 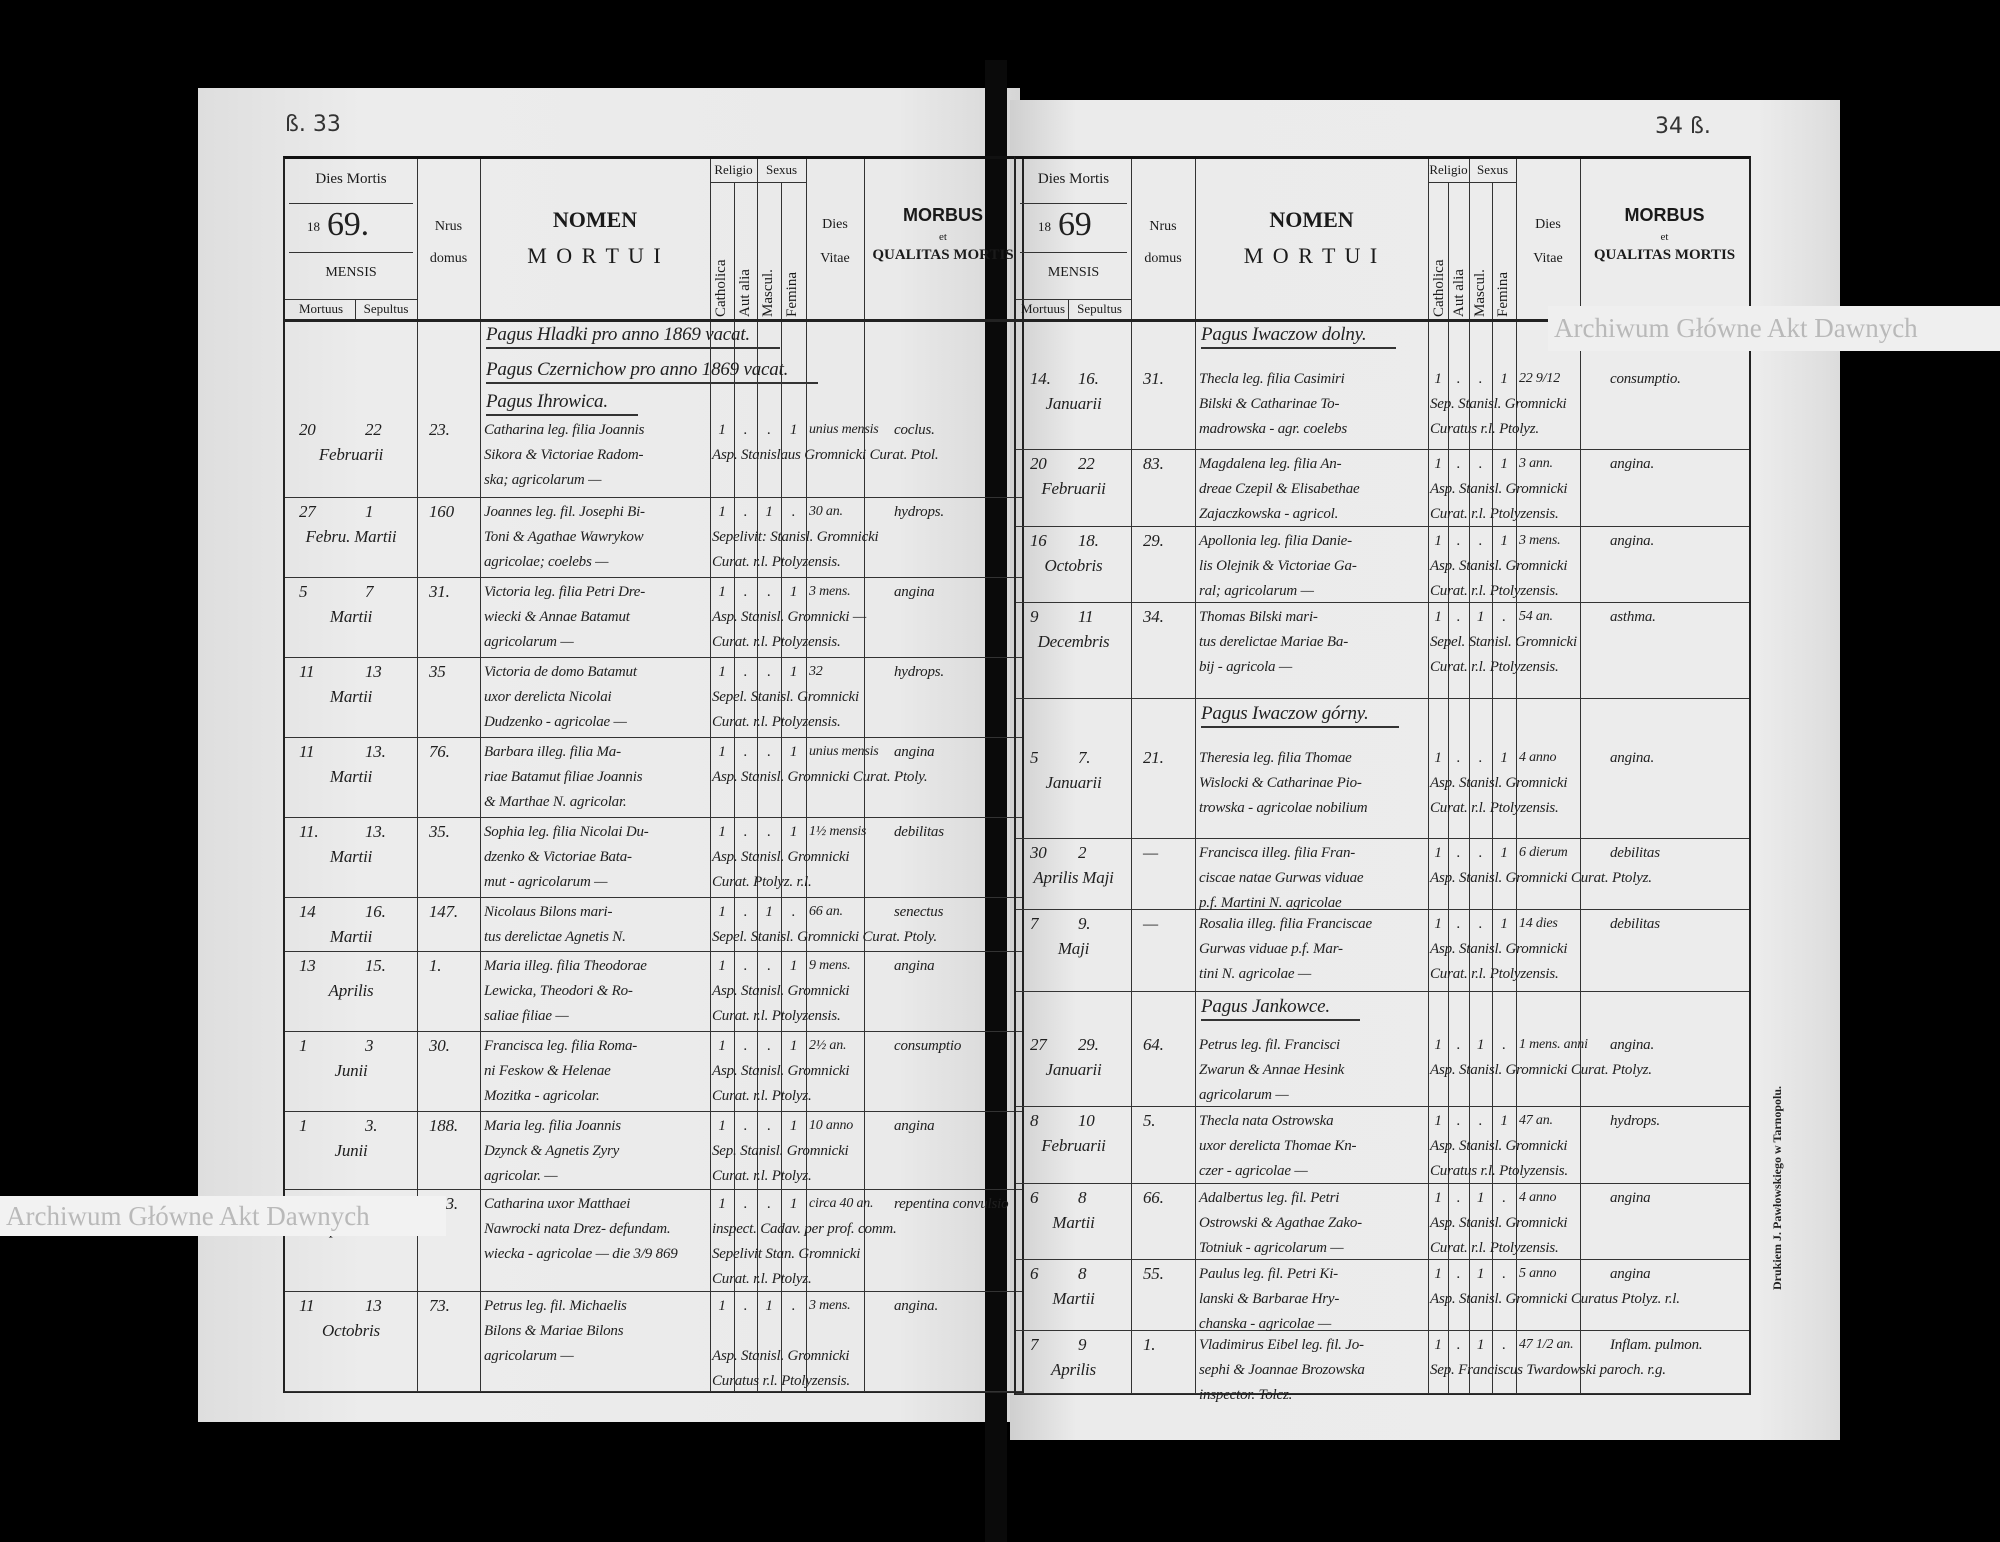 What do you see at coordinates (1635, 924) in the screenshot?
I see `cause-of-death: debilitas` at bounding box center [1635, 924].